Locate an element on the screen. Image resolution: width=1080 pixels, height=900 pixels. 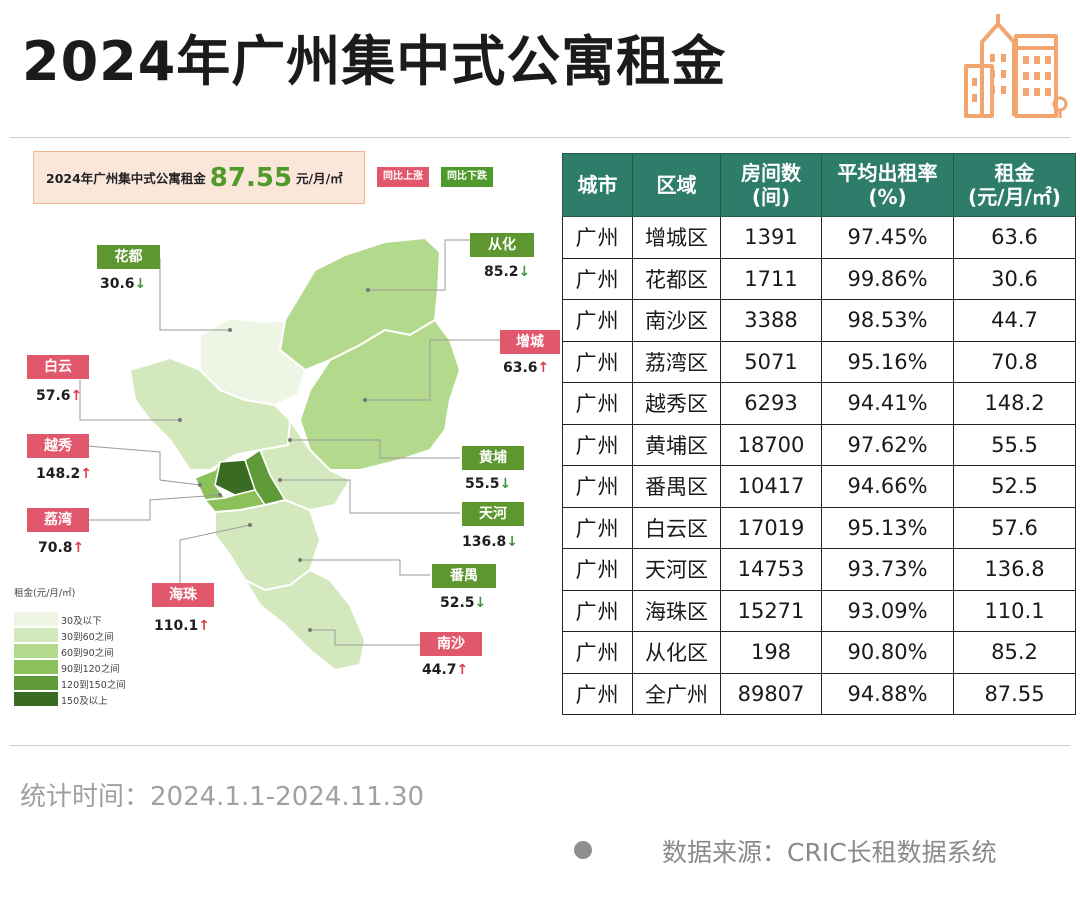
headline-value: 87.55 is located at coordinates (251, 177).